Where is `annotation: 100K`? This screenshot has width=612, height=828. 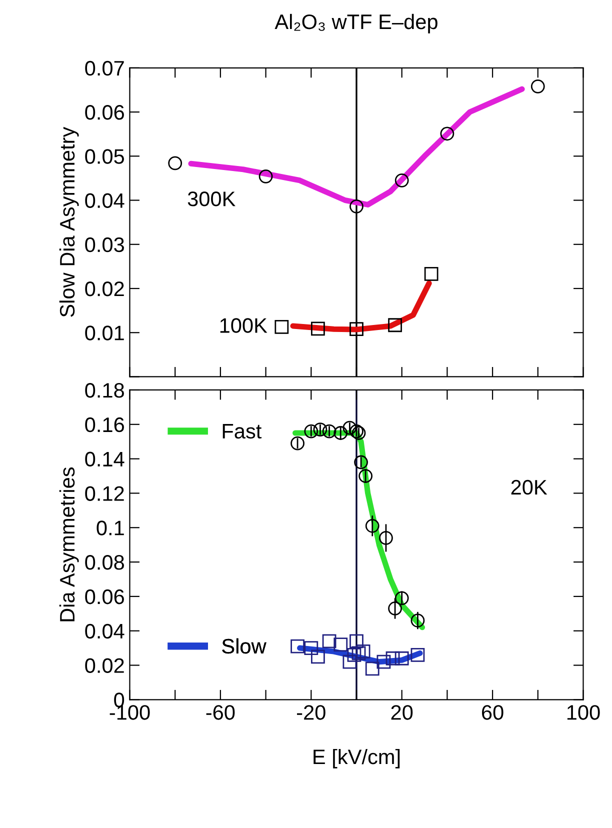 annotation: 100K is located at coordinates (244, 325).